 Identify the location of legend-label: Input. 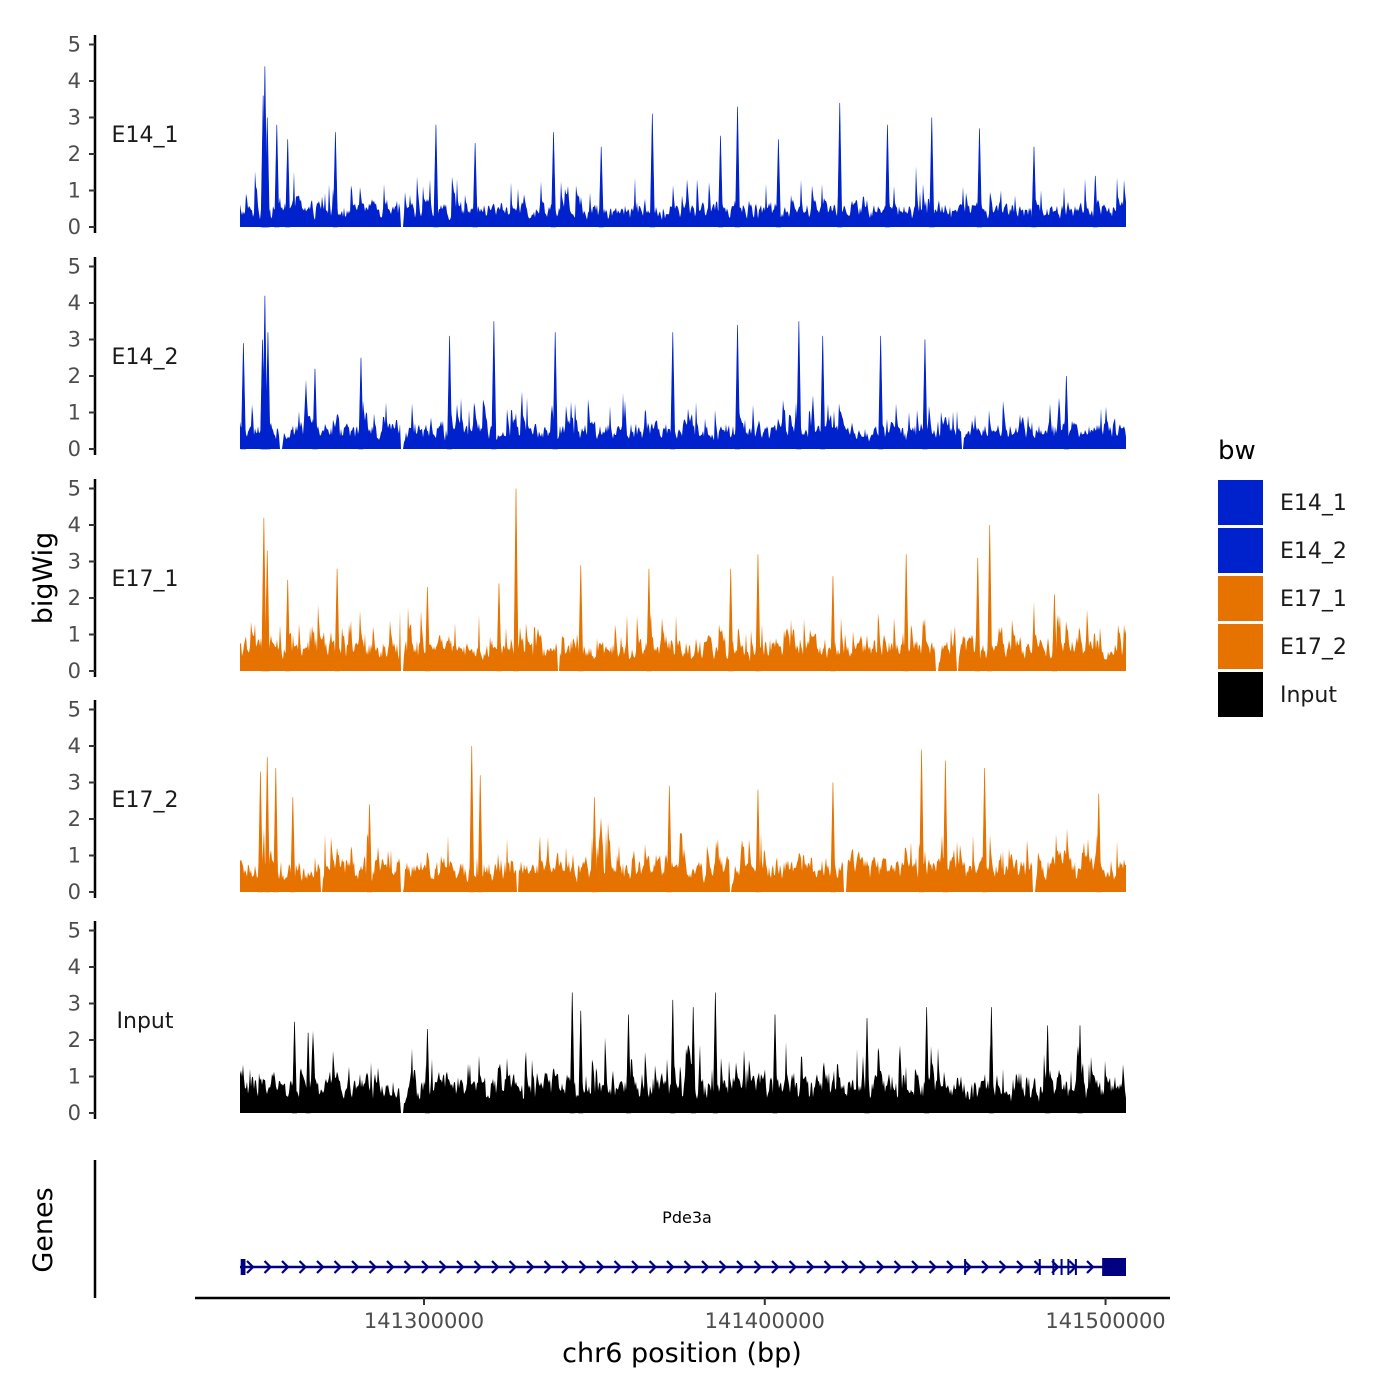
(1308, 695).